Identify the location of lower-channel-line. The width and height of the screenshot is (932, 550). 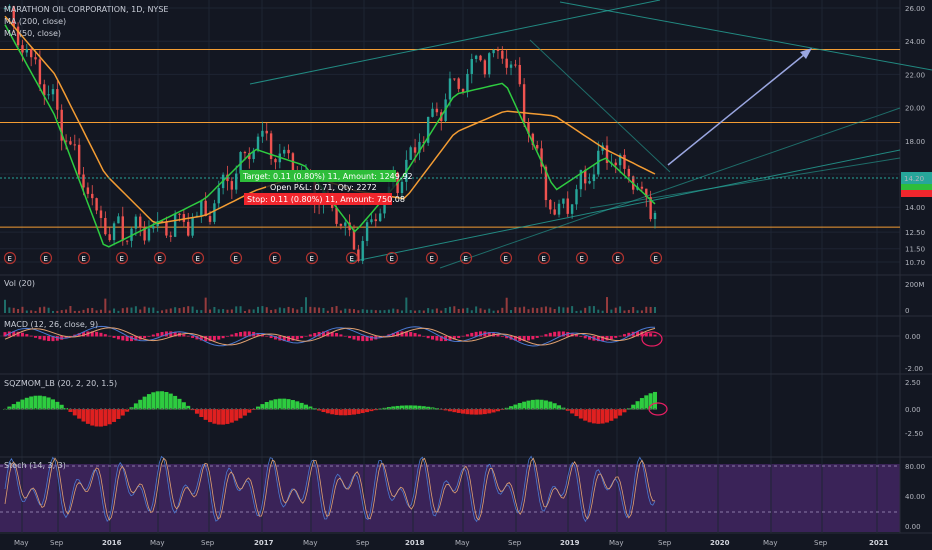
(625, 206).